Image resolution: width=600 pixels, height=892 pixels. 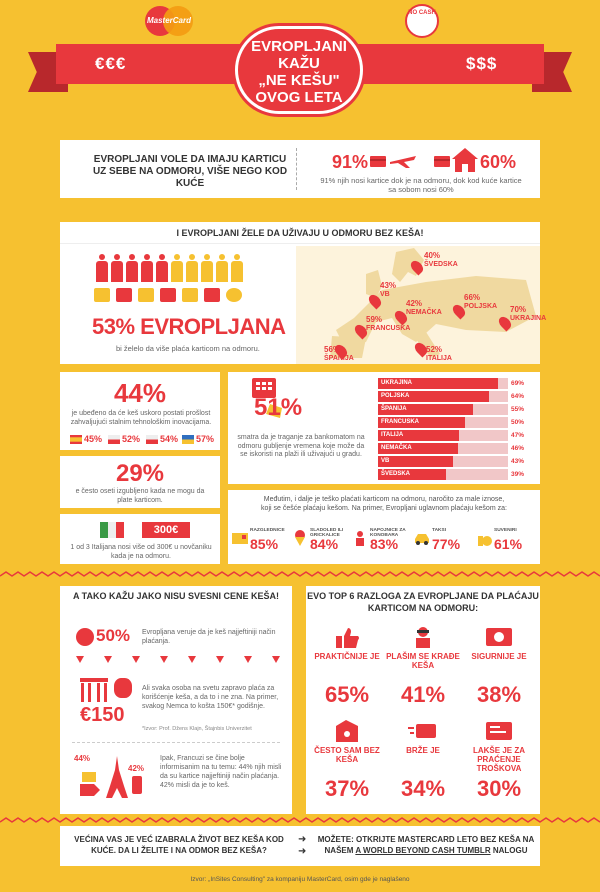 What do you see at coordinates (240, 538) in the screenshot?
I see `postcard-icon` at bounding box center [240, 538].